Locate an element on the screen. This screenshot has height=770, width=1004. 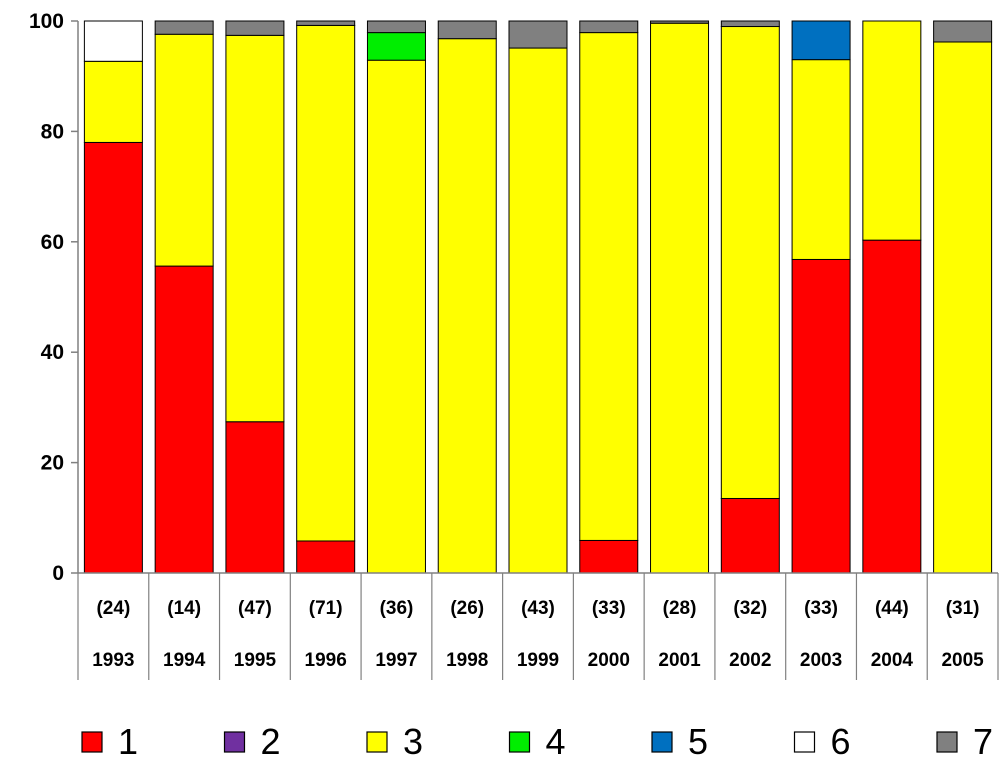
bar-stack-1993 is located at coordinates (113, 297).